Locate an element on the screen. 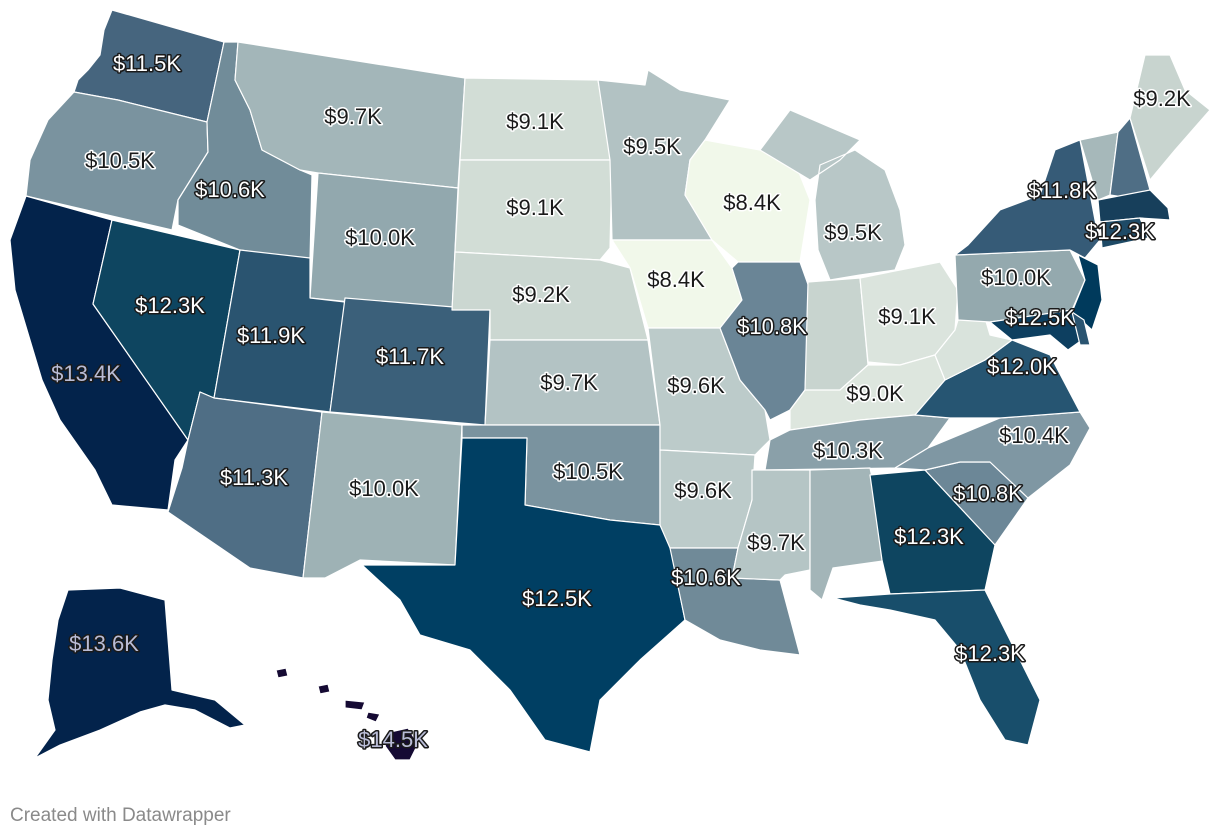 The image size is (1220, 840). label-ND: $9.1K is located at coordinates (535, 121).